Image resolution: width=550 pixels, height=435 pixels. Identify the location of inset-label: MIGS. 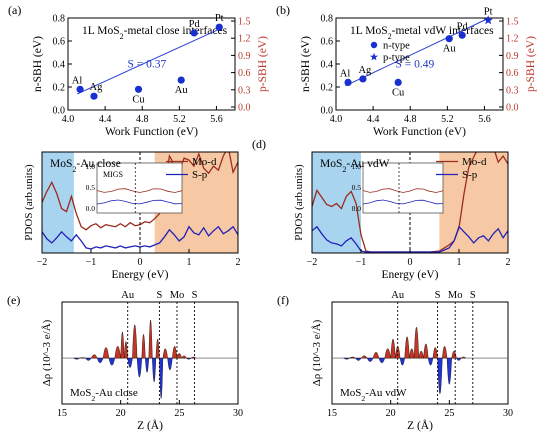
(113, 174).